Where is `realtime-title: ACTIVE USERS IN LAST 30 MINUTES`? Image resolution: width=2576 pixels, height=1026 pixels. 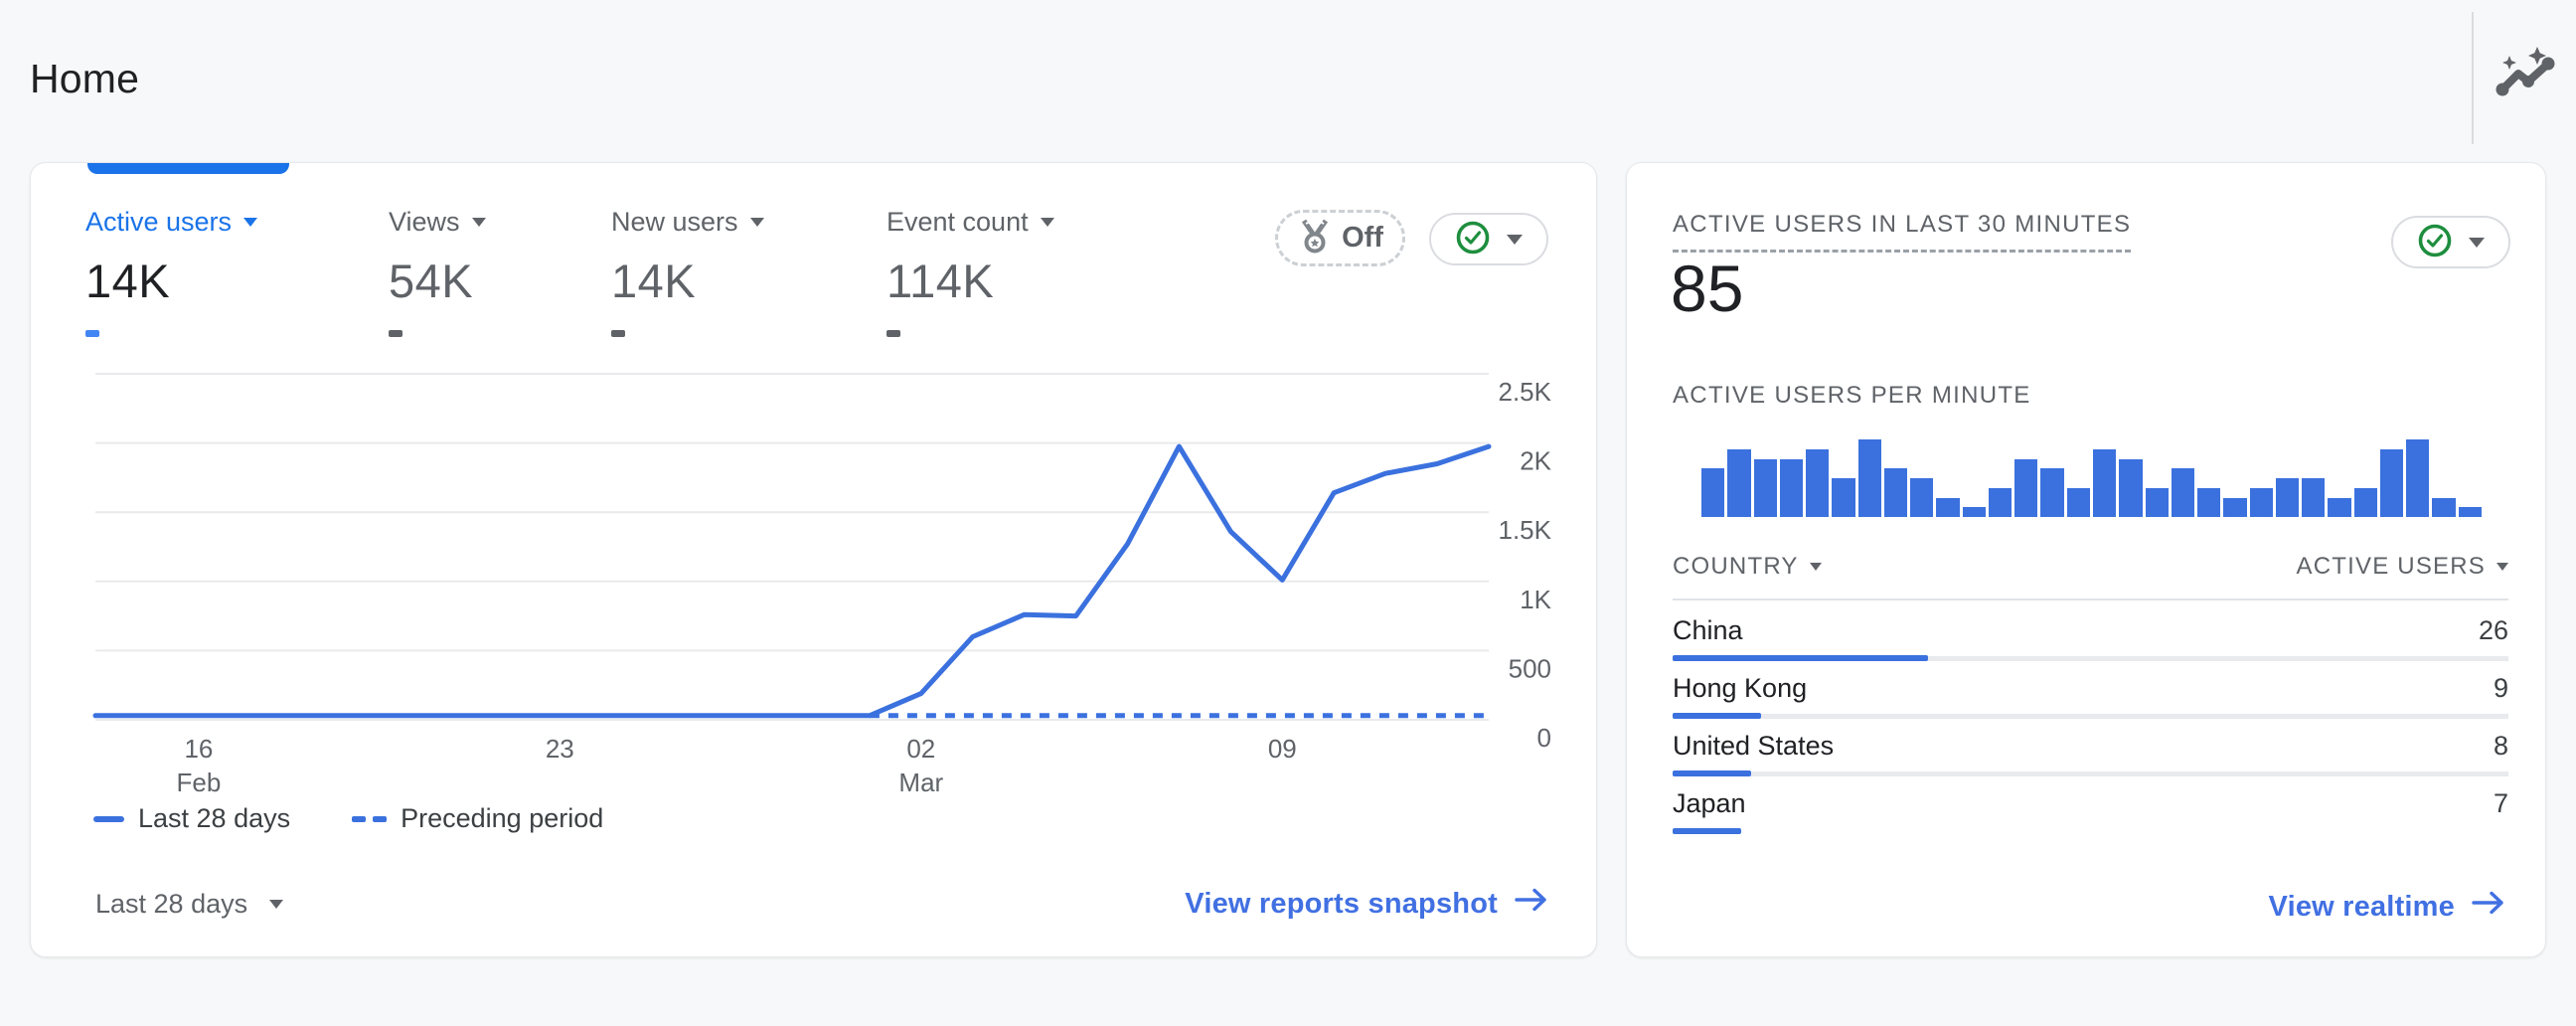 realtime-title: ACTIVE USERS IN LAST 30 MINUTES is located at coordinates (1902, 232).